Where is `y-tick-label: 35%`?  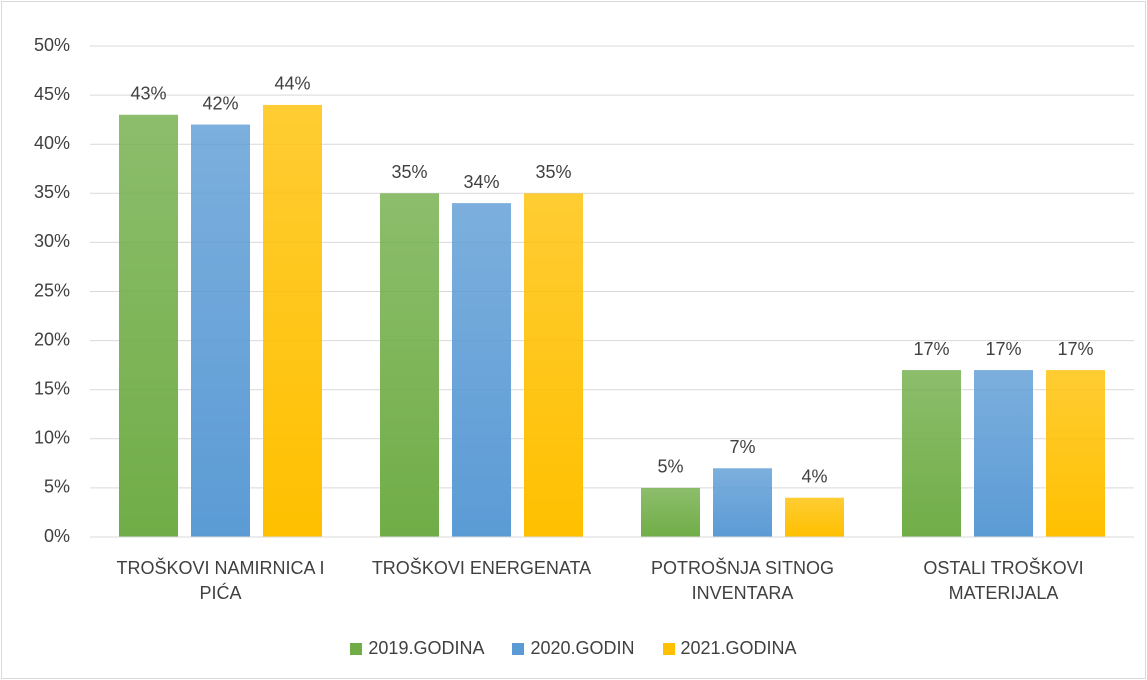 y-tick-label: 35% is located at coordinates (52, 192).